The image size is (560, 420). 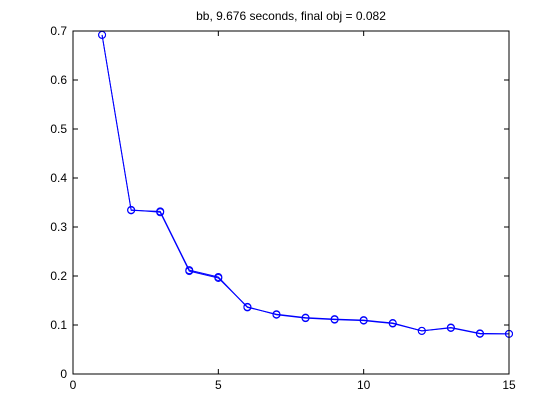 What do you see at coordinates (364, 385) in the screenshot?
I see `x-tick-label: 10` at bounding box center [364, 385].